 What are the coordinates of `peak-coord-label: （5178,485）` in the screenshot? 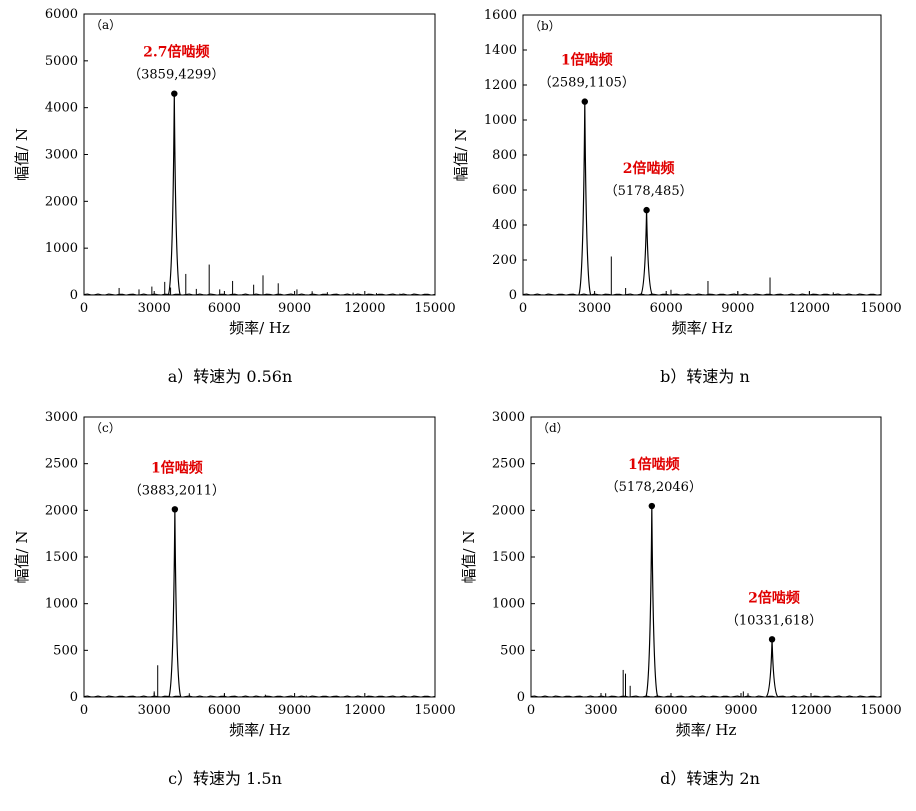 It's located at (649, 191).